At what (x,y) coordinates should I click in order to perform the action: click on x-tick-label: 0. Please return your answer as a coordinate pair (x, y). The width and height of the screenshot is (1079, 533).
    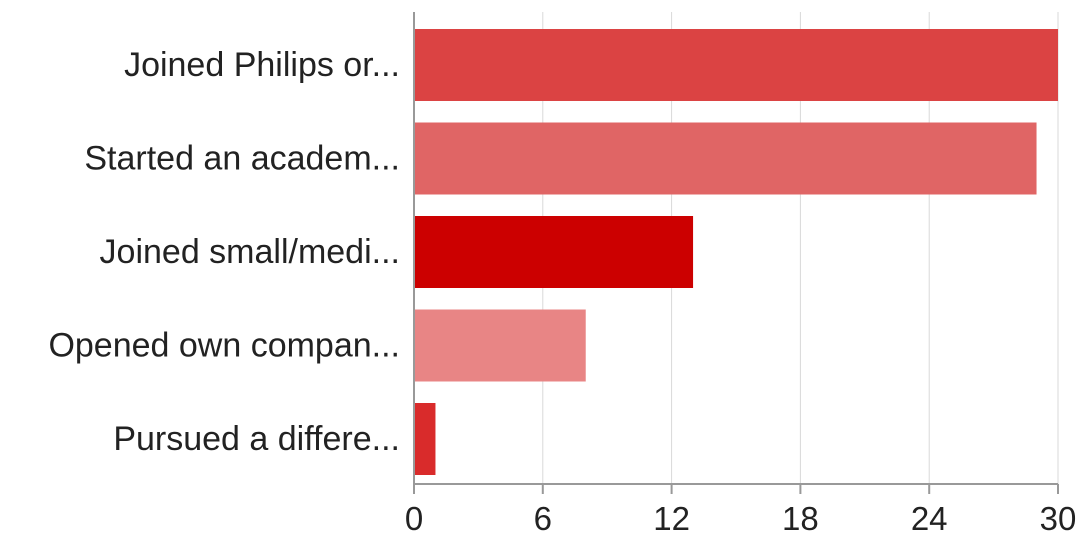
    Looking at the image, I should click on (414, 516).